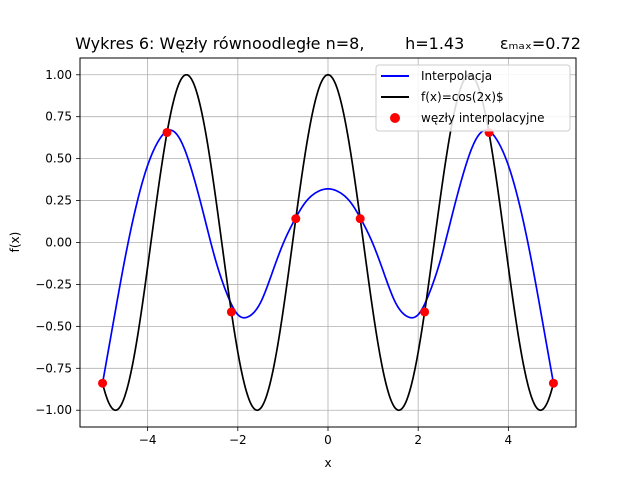  I want to click on x-axis-label: x, so click(327, 463).